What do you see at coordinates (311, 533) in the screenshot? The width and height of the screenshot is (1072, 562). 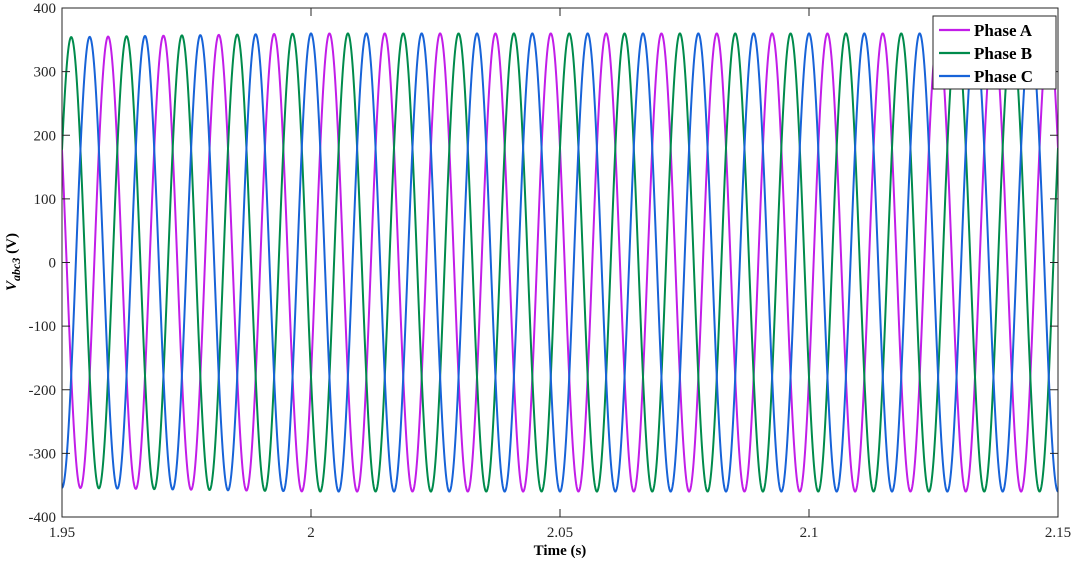 I see `x-tick-label: 2` at bounding box center [311, 533].